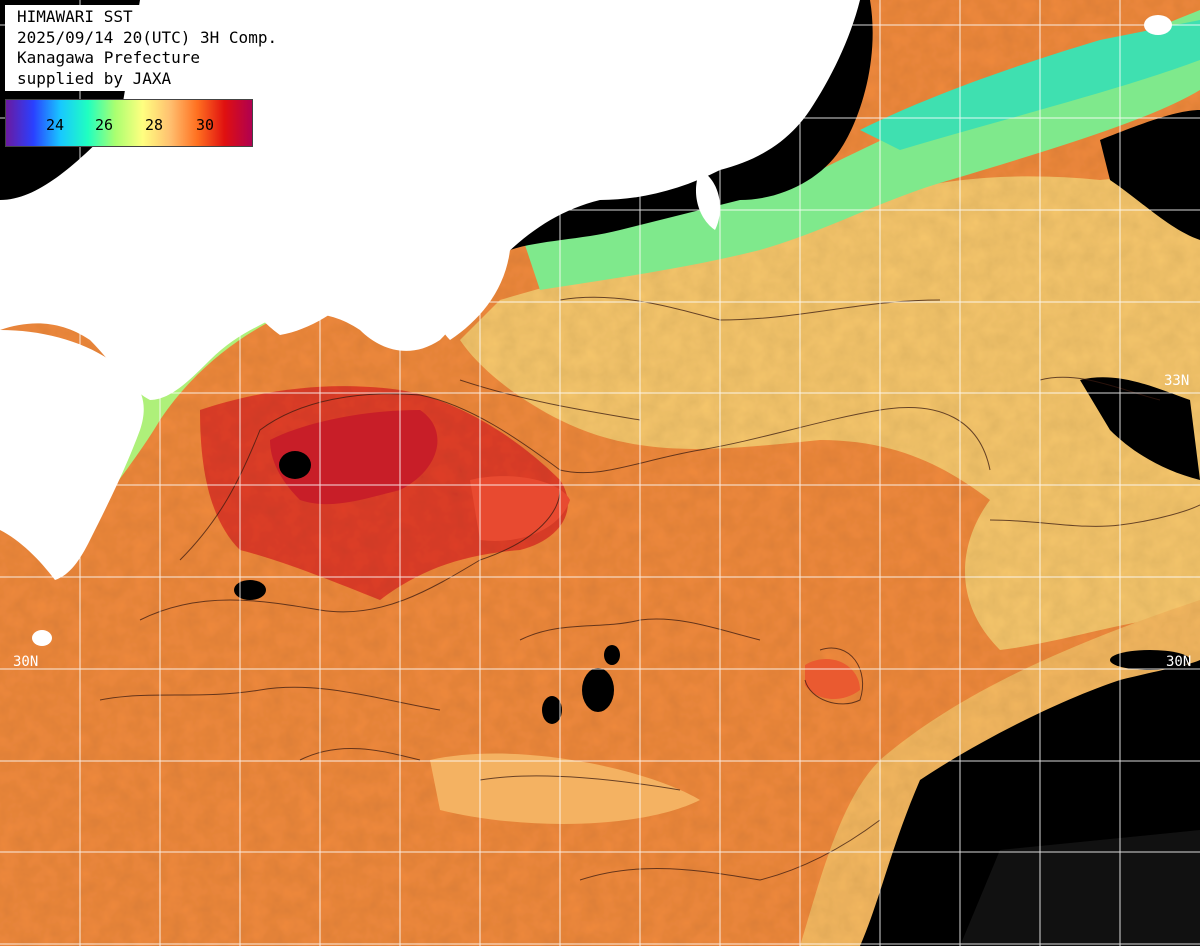 Image resolution: width=1200 pixels, height=946 pixels. I want to click on lat-label-30n-left: 30N, so click(26, 662).